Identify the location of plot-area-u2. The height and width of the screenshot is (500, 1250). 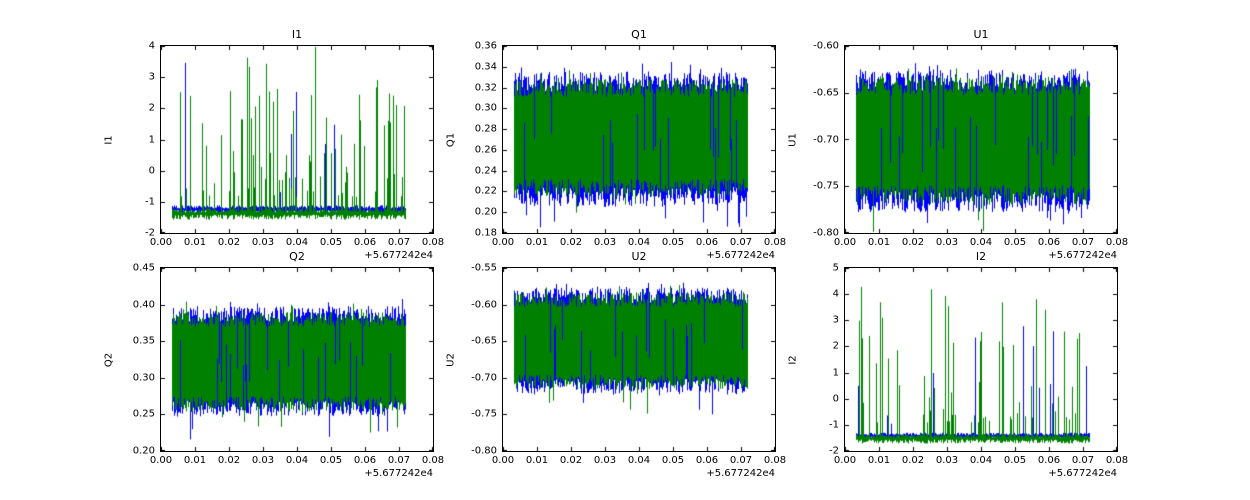
(639, 359).